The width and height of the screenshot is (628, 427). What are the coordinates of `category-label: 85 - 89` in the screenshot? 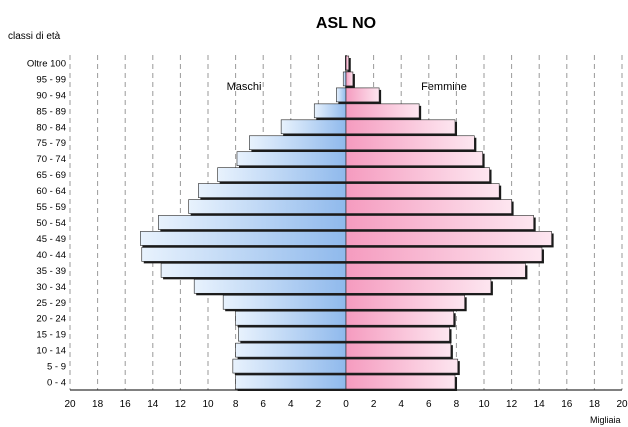 It's located at (51, 111).